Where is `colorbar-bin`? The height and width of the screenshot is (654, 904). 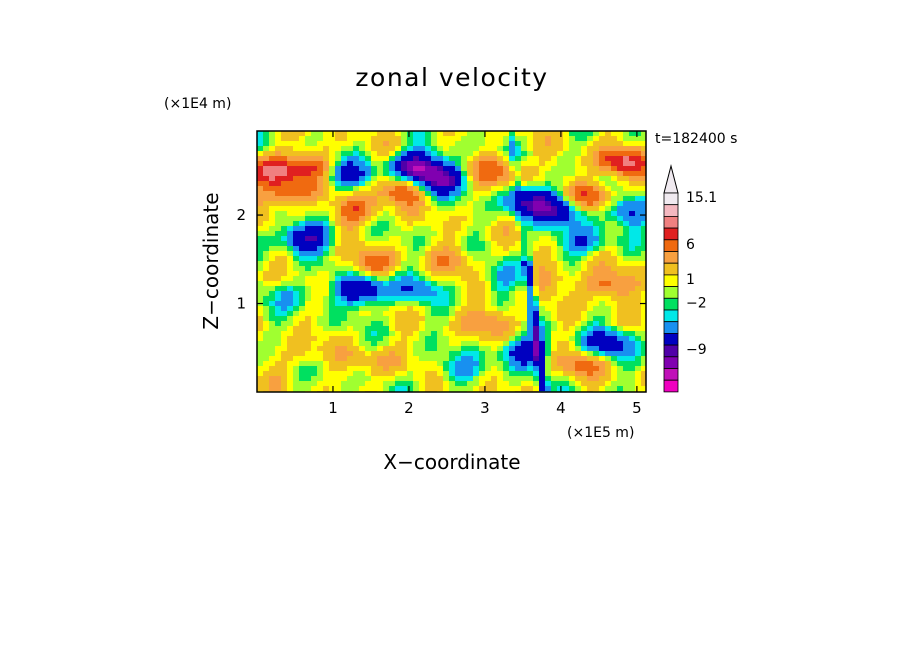 colorbar-bin is located at coordinates (671, 362).